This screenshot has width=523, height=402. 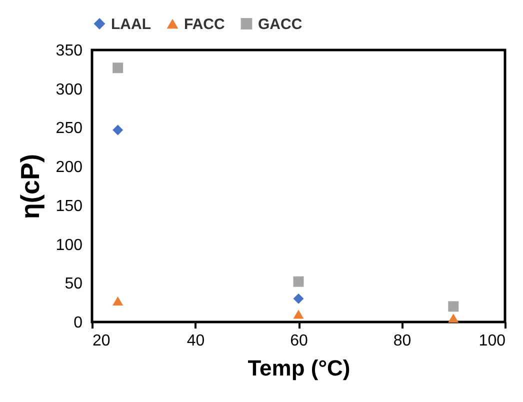 What do you see at coordinates (299, 341) in the screenshot?
I see `x-tick-label: 60` at bounding box center [299, 341].